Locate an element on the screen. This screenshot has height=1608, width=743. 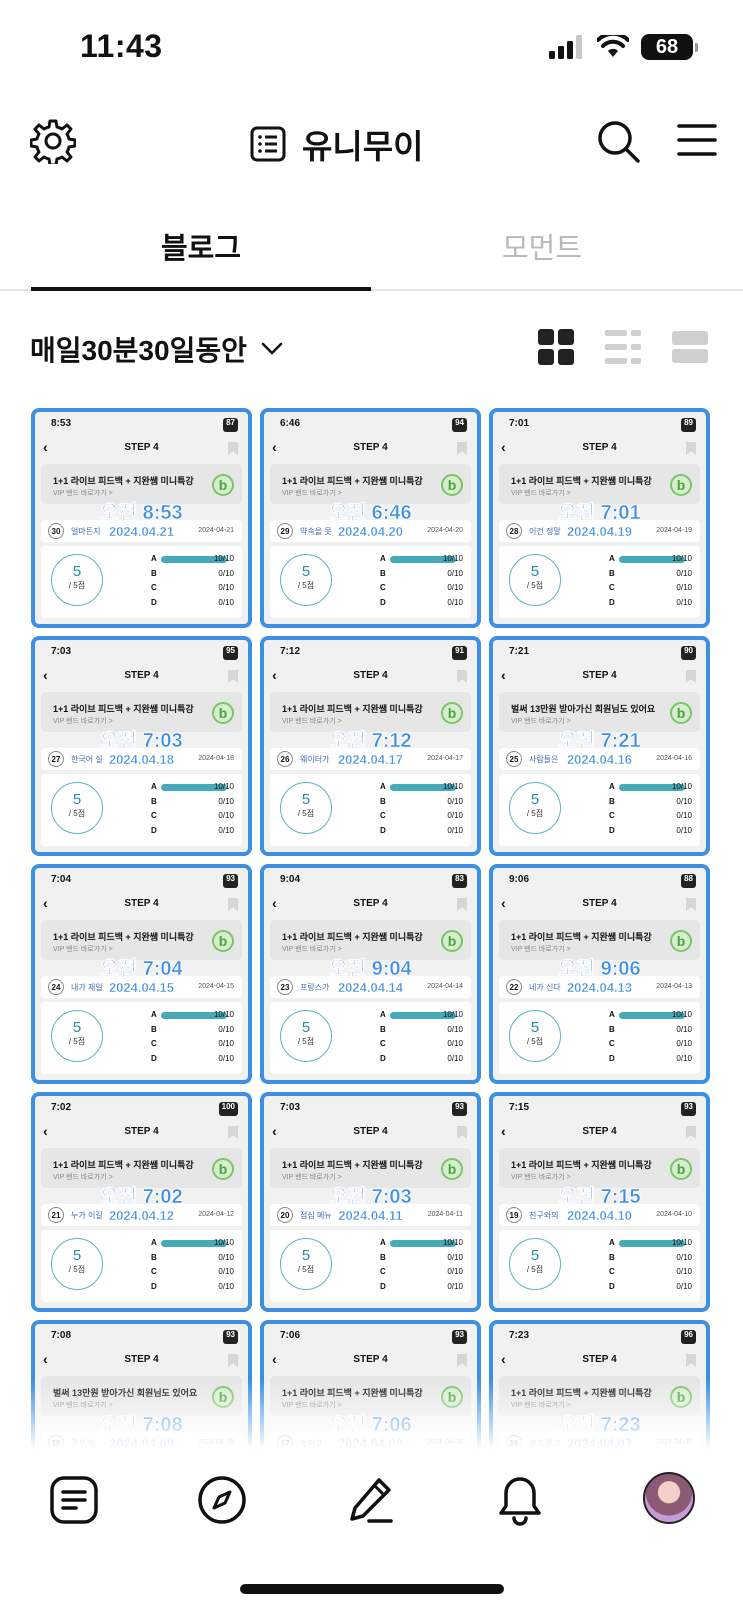
thumb-lesson-row: 19 친구와의 2024-04-10 is located at coordinates (599, 1215).